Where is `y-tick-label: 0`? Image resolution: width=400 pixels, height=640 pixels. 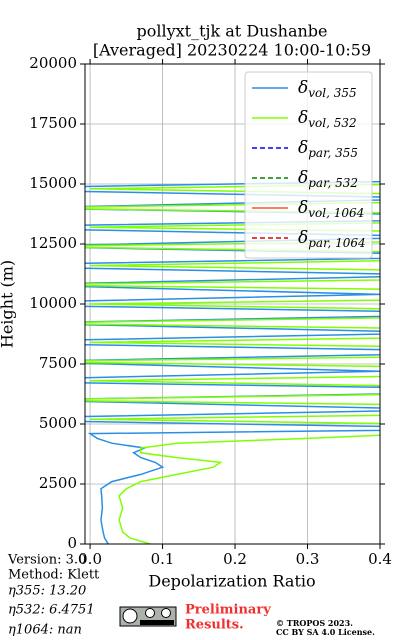 y-tick-label: 0 is located at coordinates (72, 543).